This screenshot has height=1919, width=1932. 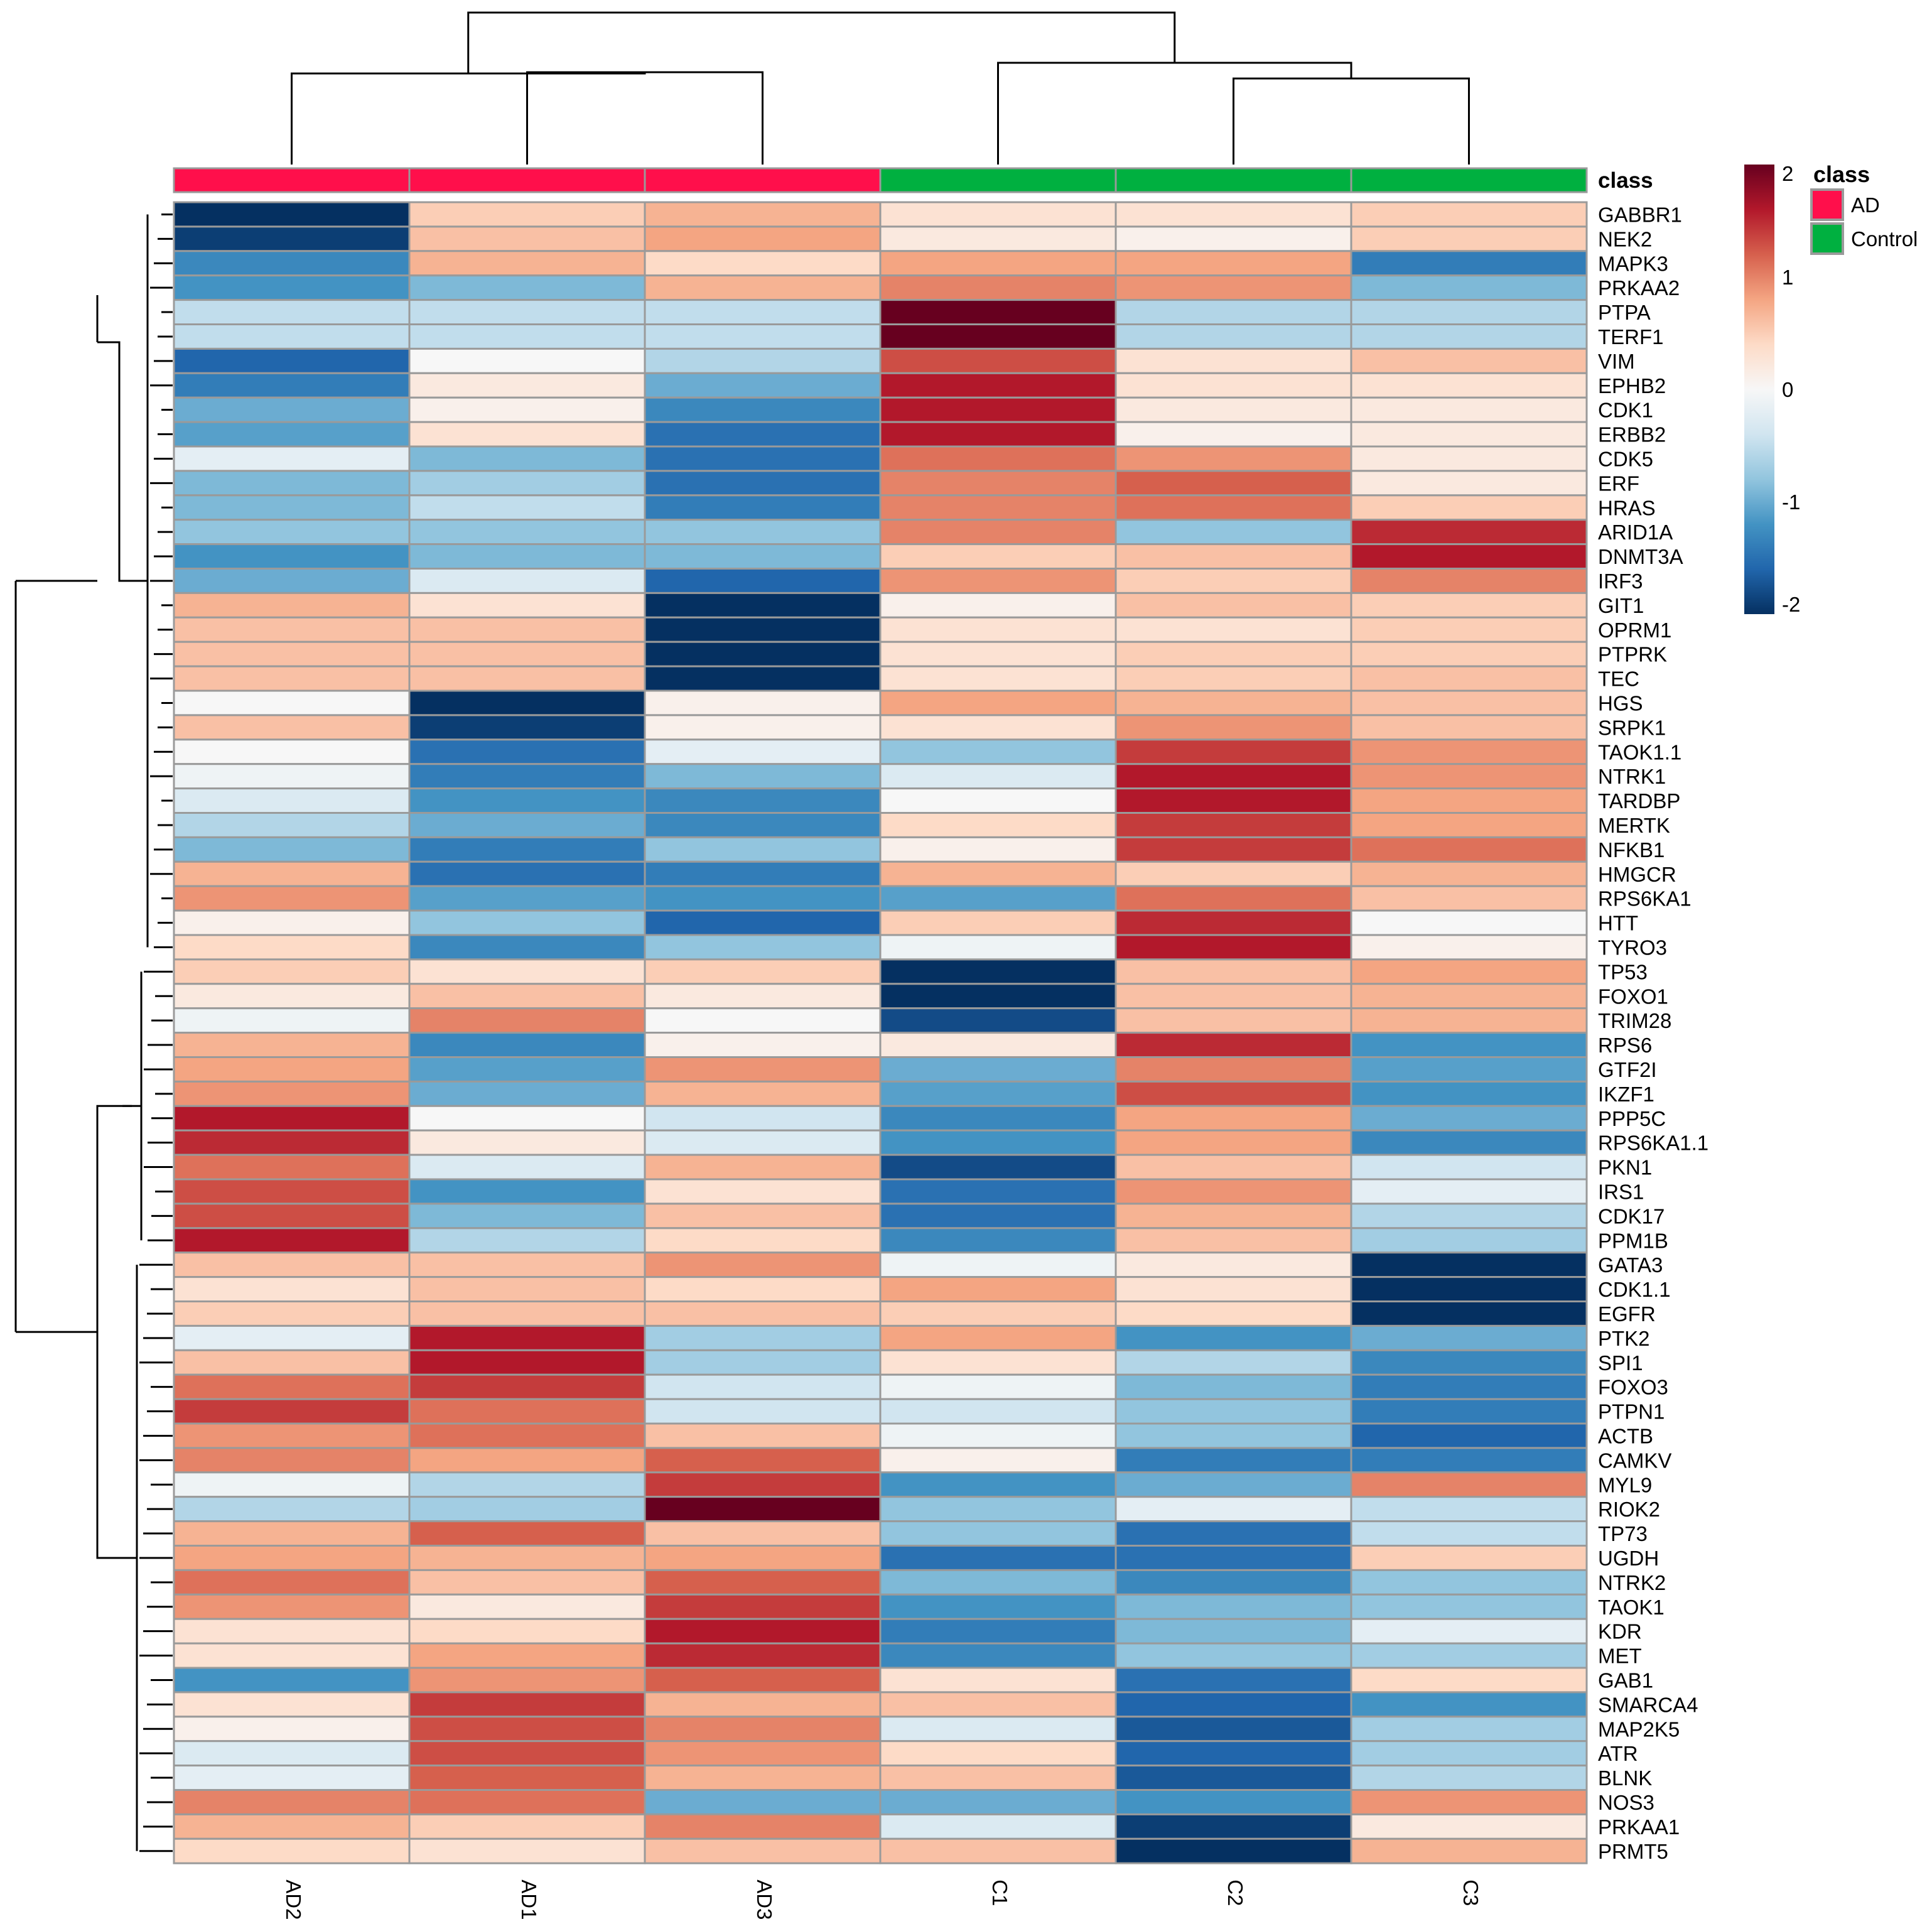 What do you see at coordinates (913, 180) in the screenshot?
I see `class-annotation-bar: class` at bounding box center [913, 180].